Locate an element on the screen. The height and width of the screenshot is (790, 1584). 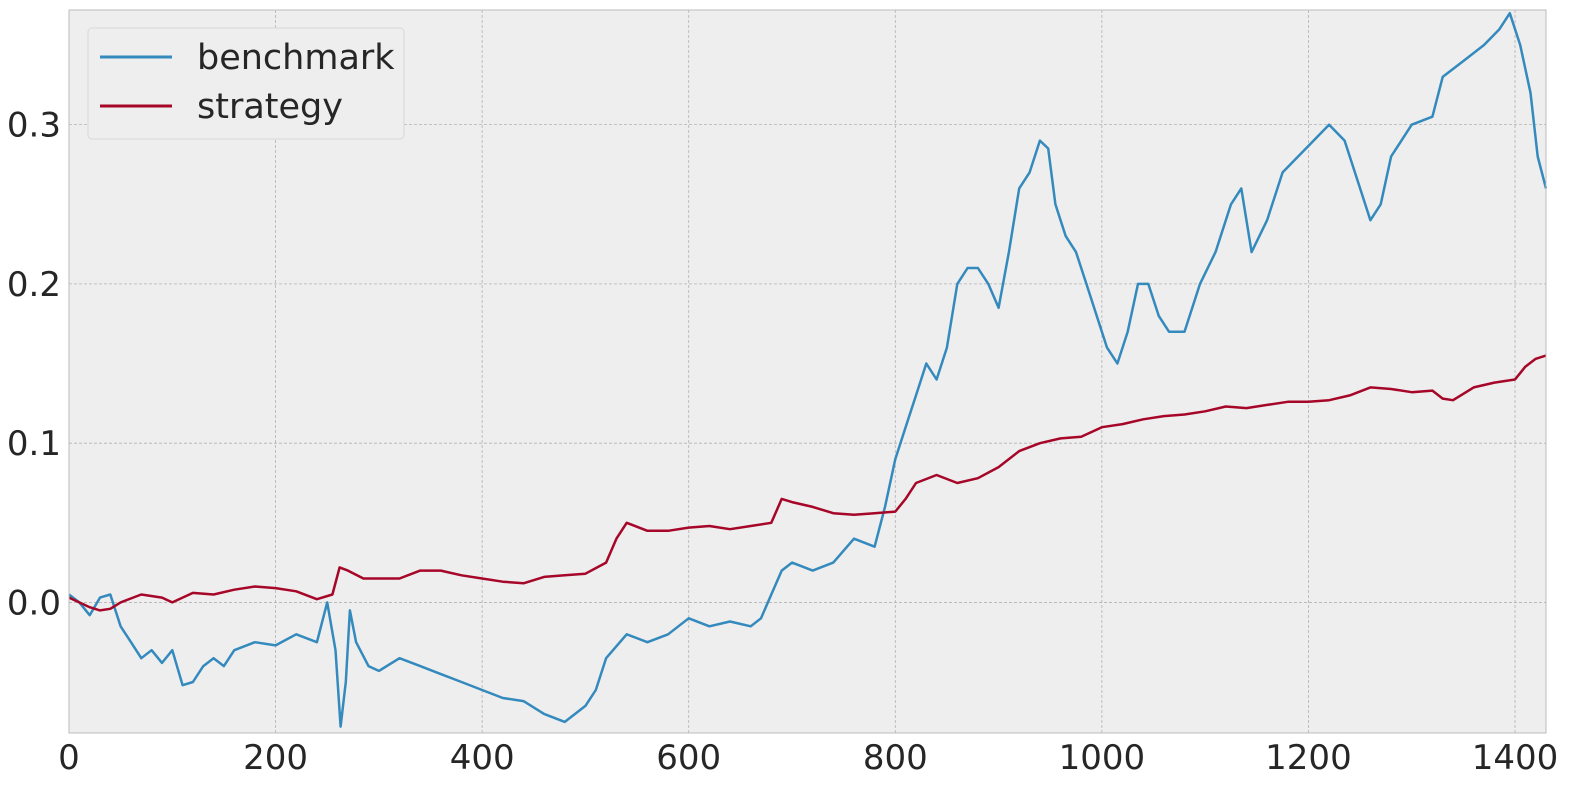
x-tick-label: 400 is located at coordinates (482, 758).